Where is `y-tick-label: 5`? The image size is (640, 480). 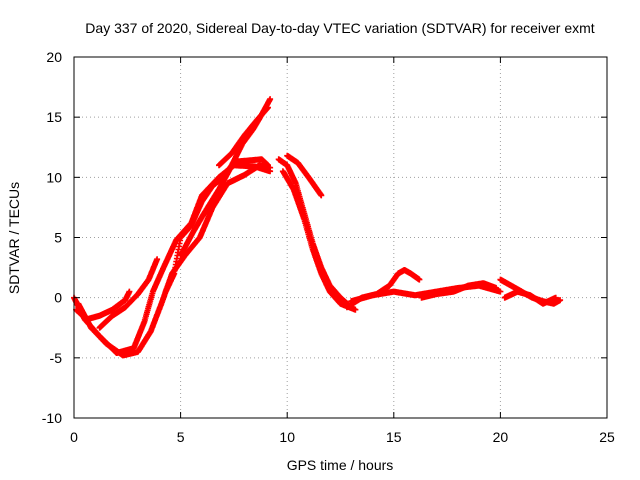
y-tick-label: 5 is located at coordinates (58, 238).